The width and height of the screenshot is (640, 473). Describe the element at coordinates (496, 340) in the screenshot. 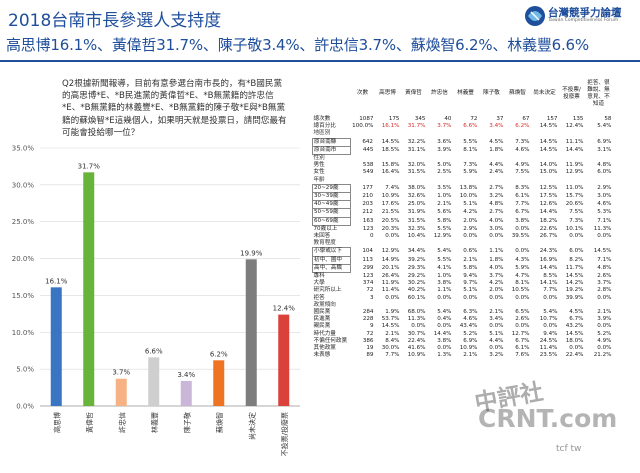

I see `table-cell: 4.4%` at that location.